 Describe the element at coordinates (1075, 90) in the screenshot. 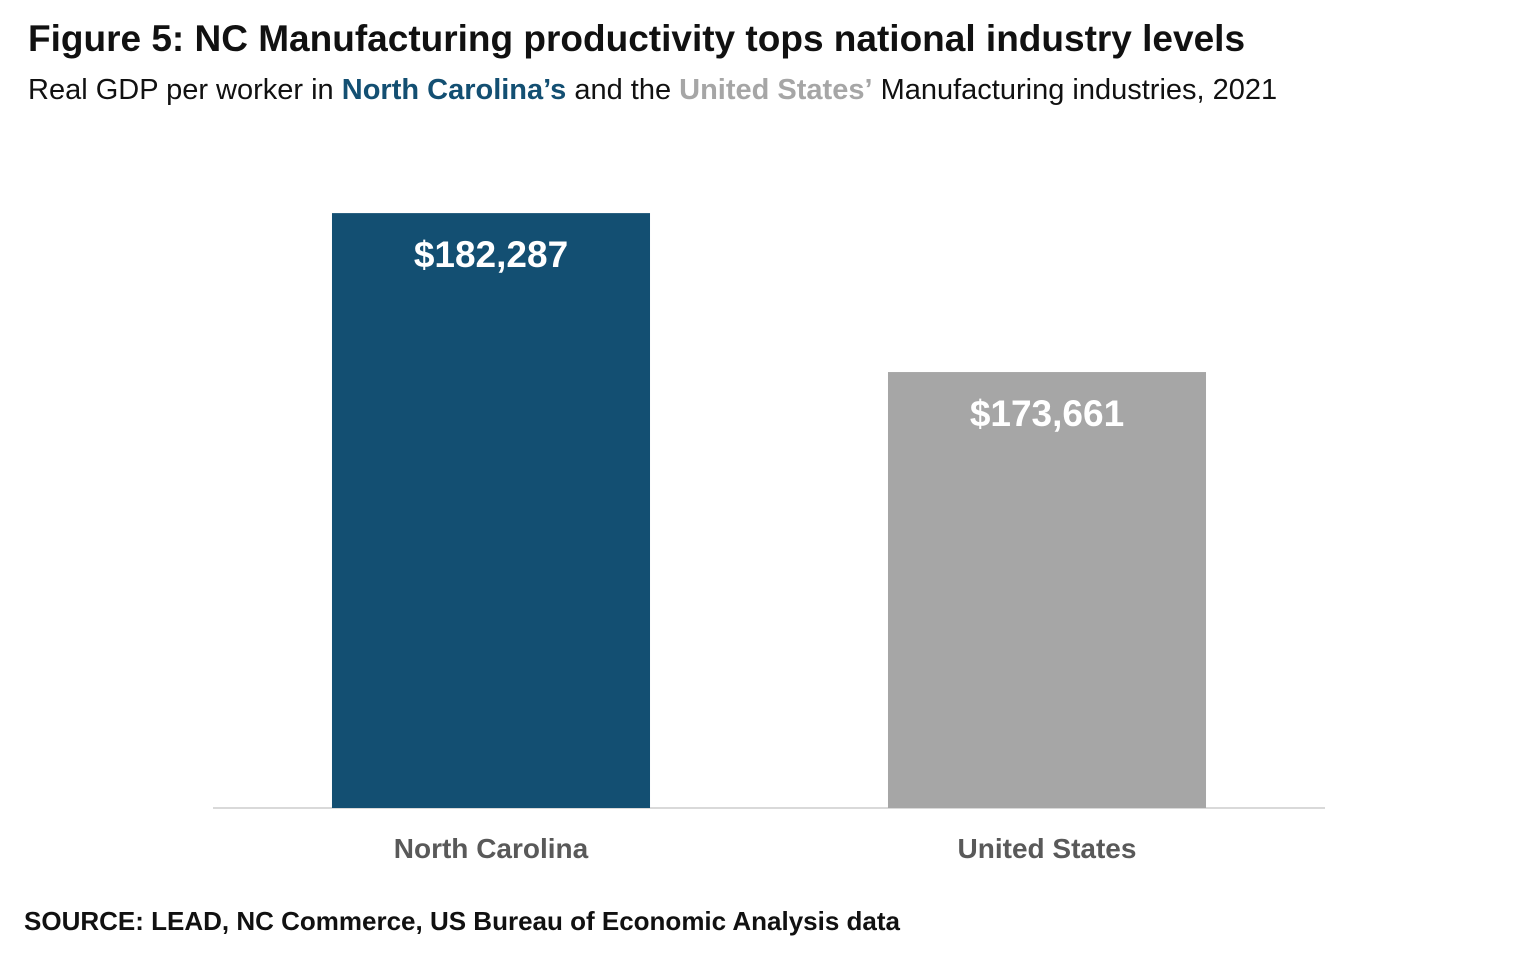

I see `subtitle-part: Manufacturing industries, 2021` at that location.